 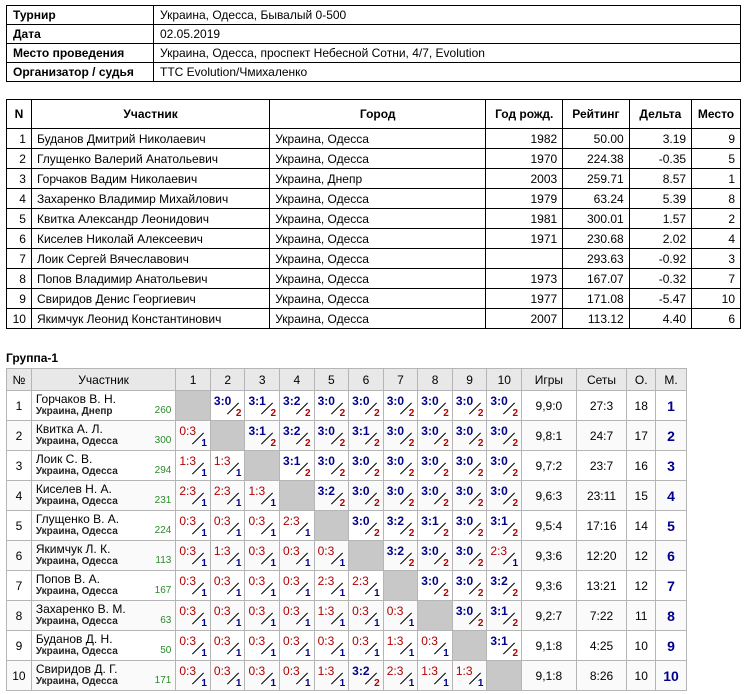 What do you see at coordinates (716, 178) in the screenshot?
I see `player-cell: 1` at bounding box center [716, 178].